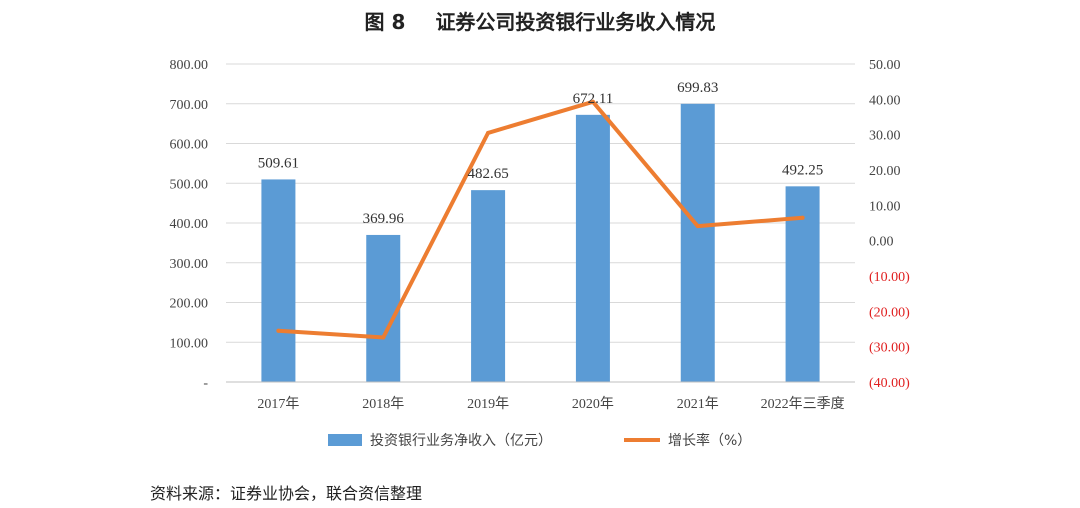 The image size is (1080, 508). What do you see at coordinates (889, 312) in the screenshot?
I see `y-right-tick-label: (20.00)` at bounding box center [889, 312].